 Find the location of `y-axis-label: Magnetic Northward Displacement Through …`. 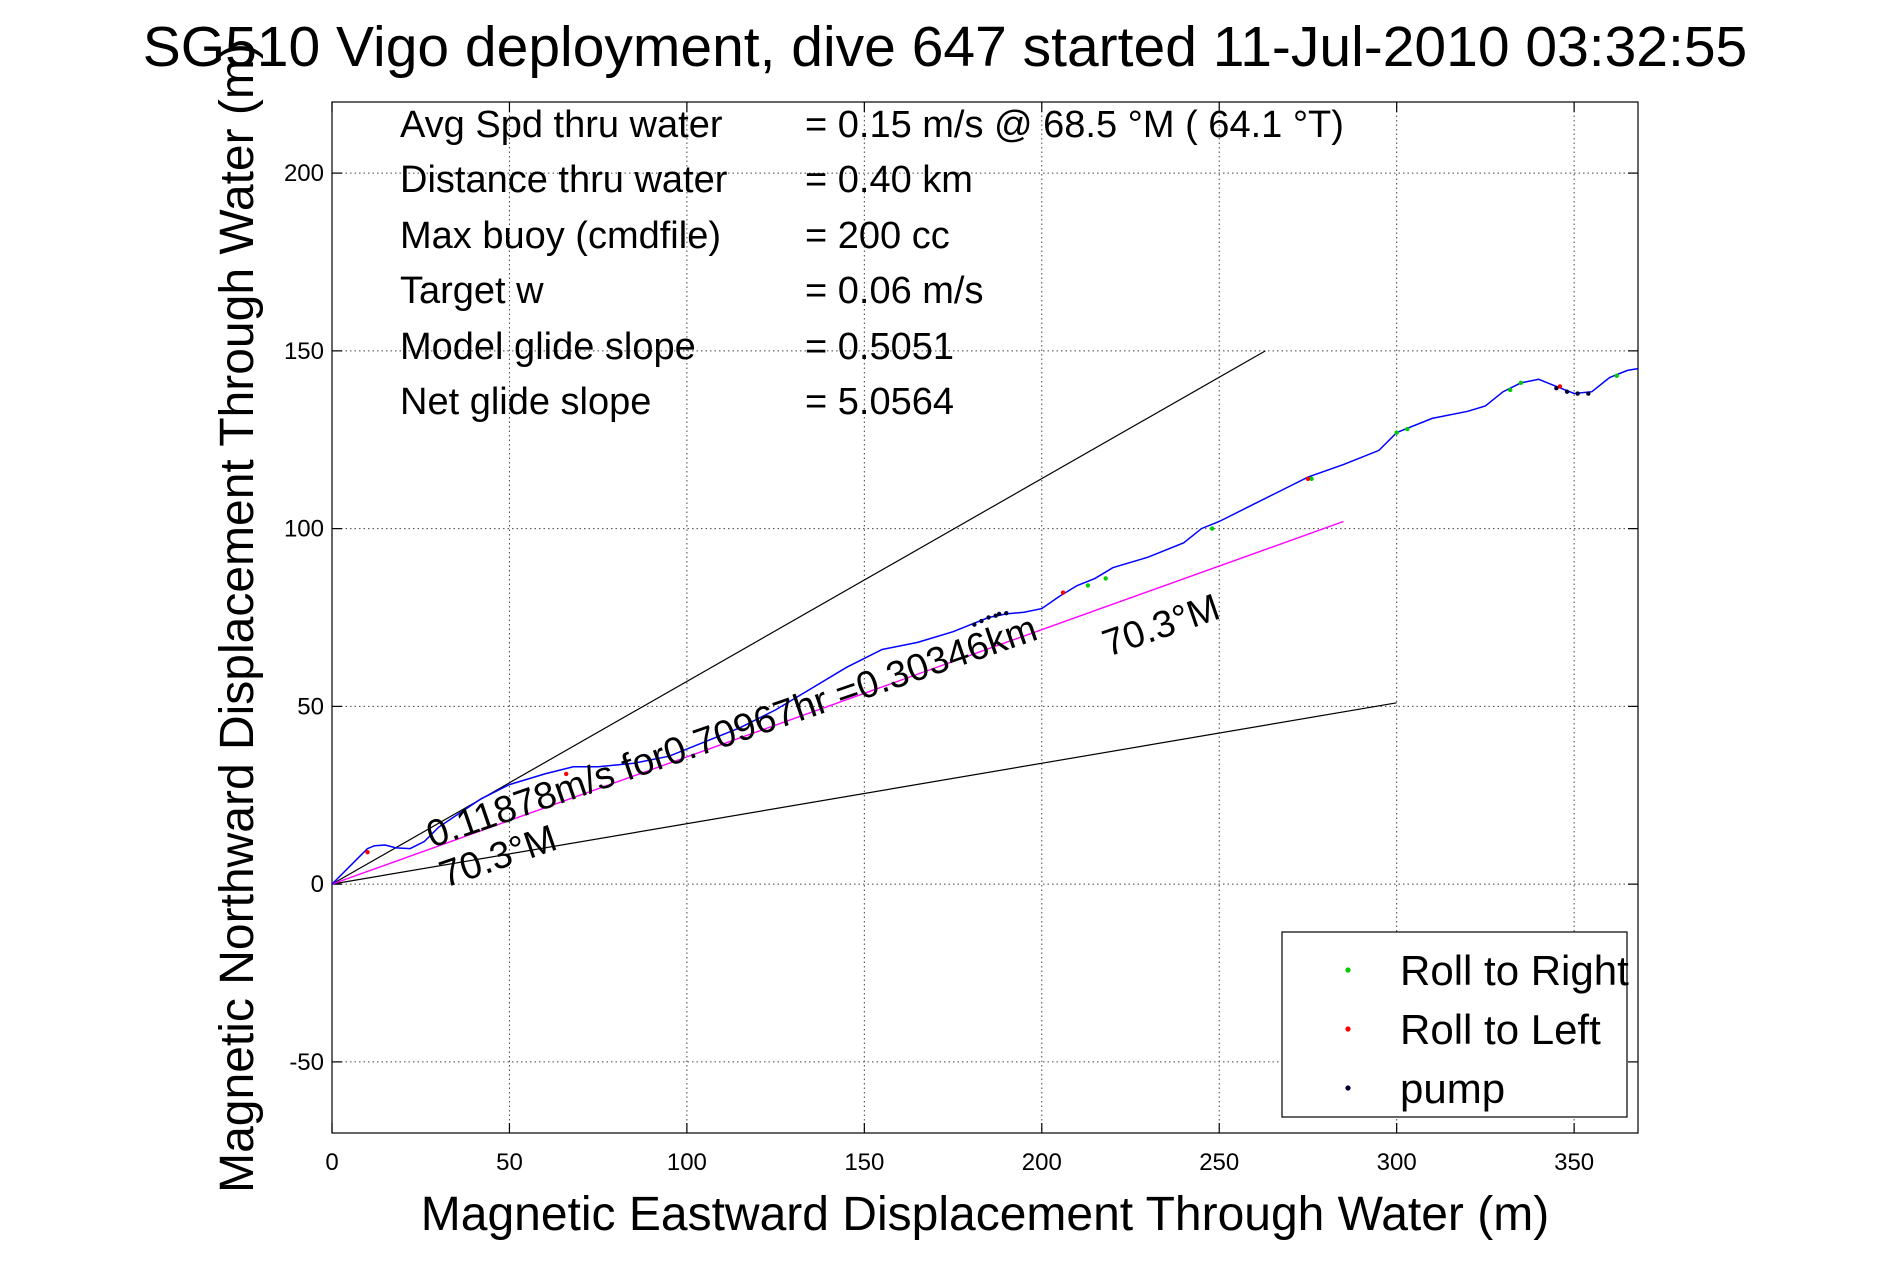

y-axis-label: Magnetic Northward Displacement Through … is located at coordinates (237, 618).